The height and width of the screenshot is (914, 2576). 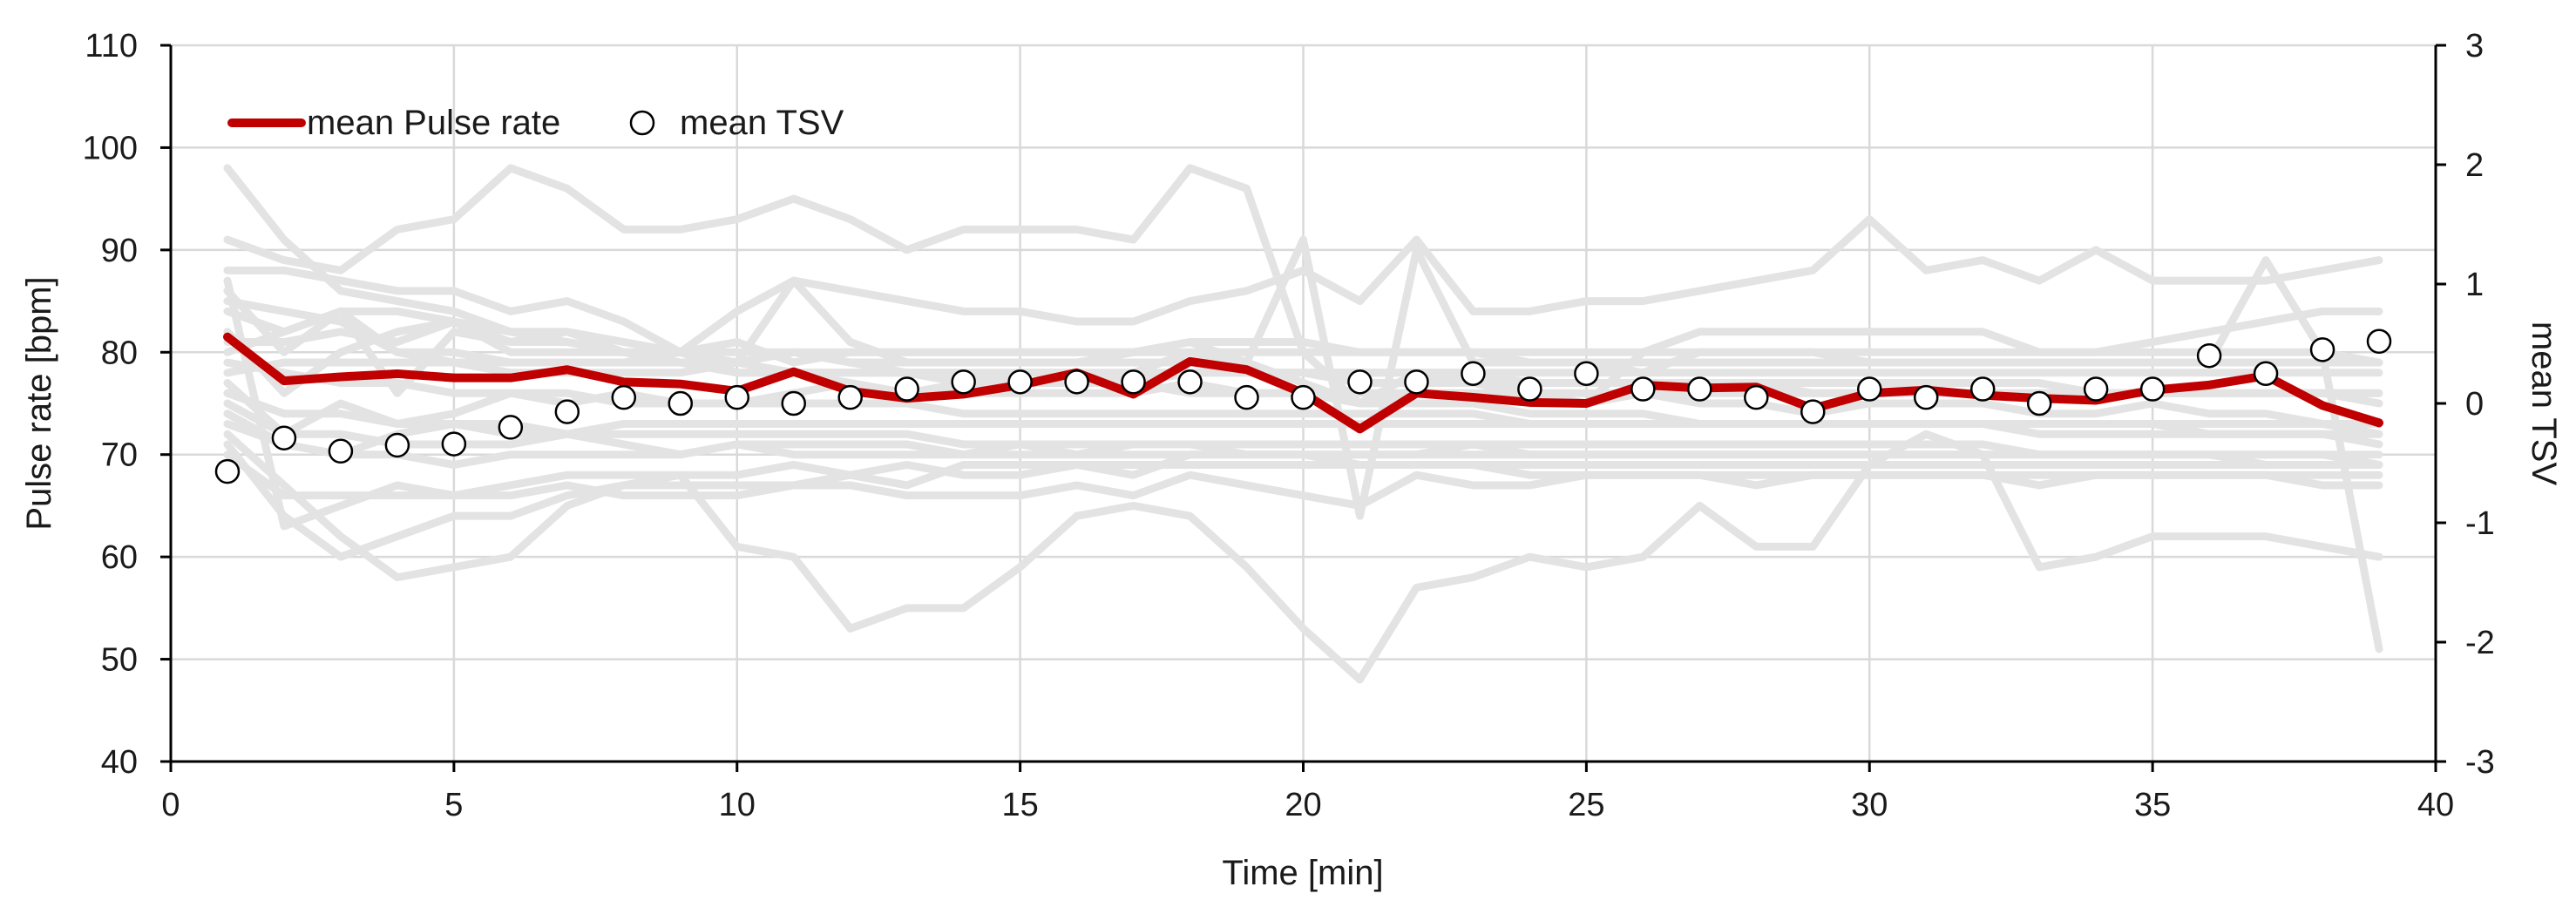 What do you see at coordinates (39, 403) in the screenshot?
I see `y-axis-title: Pulse rate [bpm]` at bounding box center [39, 403].